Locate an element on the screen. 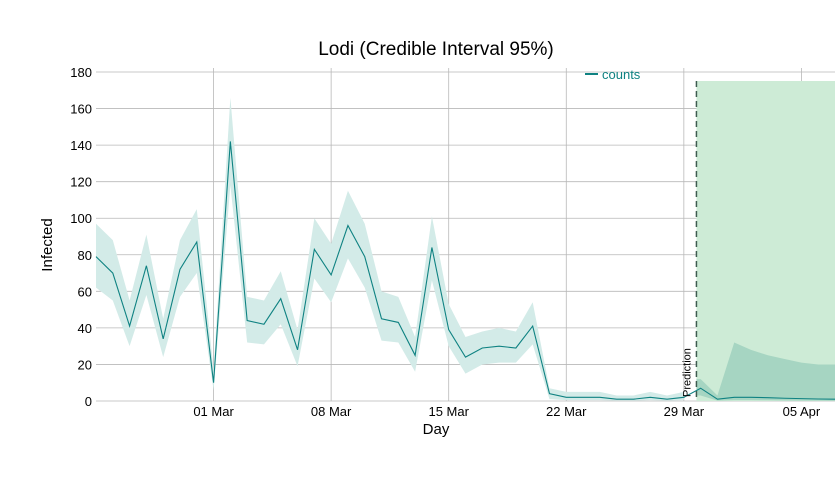 This screenshot has width=840, height=480. x-tick-label: 05 Apr is located at coordinates (802, 411).